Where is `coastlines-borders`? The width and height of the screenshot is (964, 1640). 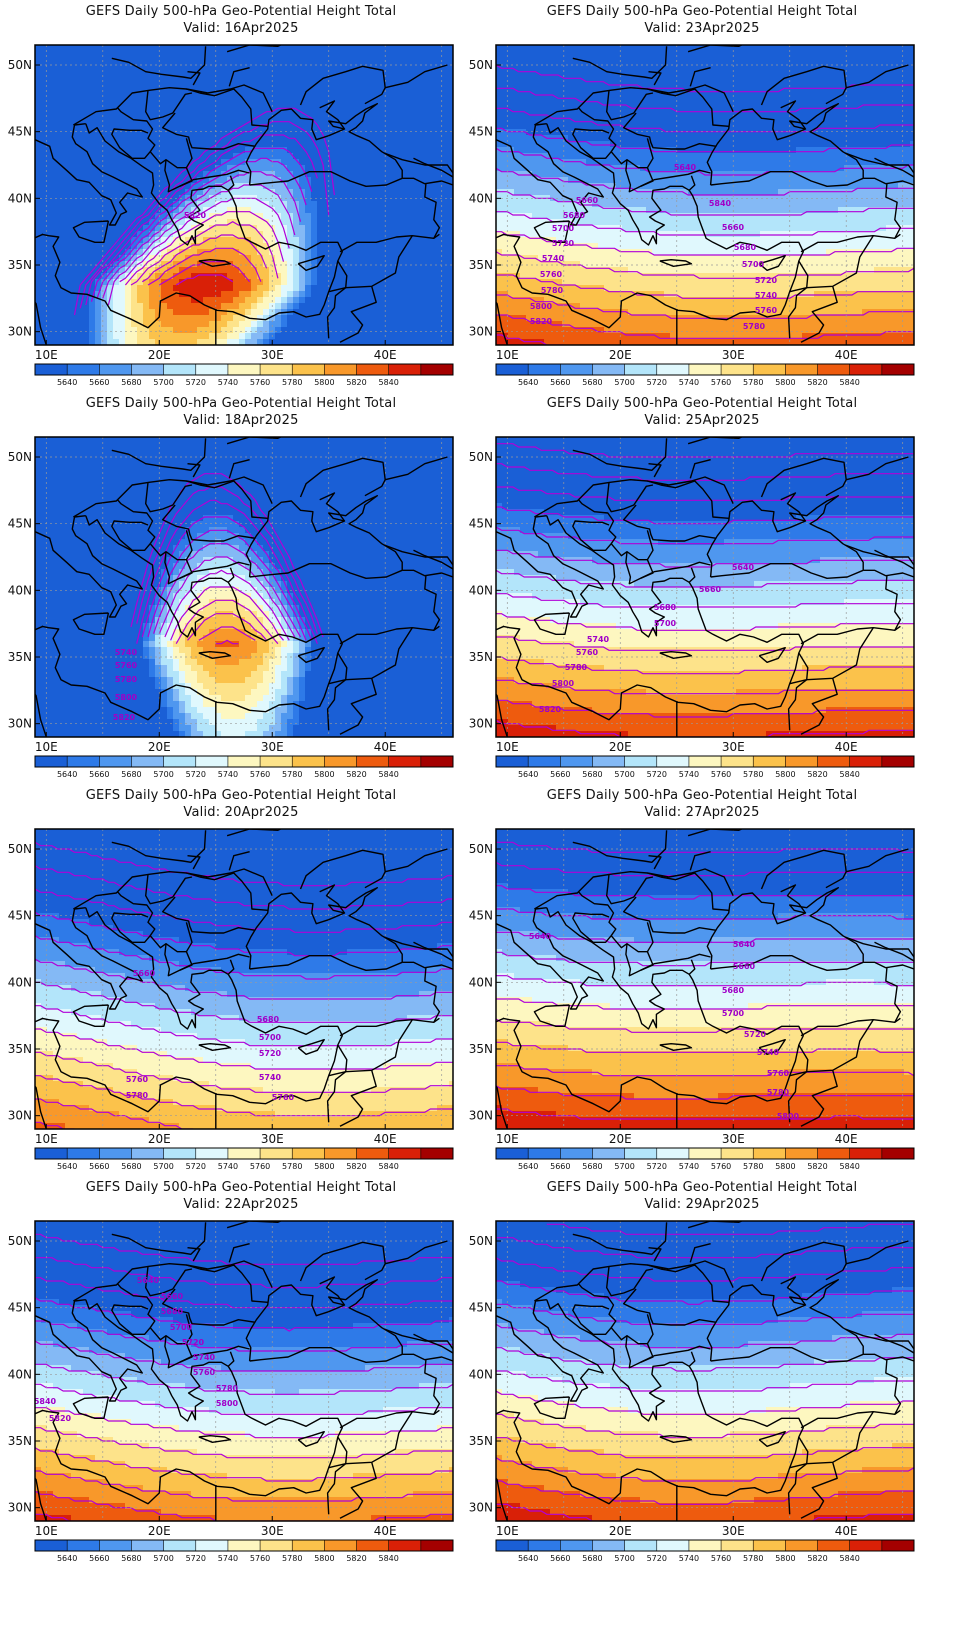
coastlines-borders is located at coordinates (705, 587).